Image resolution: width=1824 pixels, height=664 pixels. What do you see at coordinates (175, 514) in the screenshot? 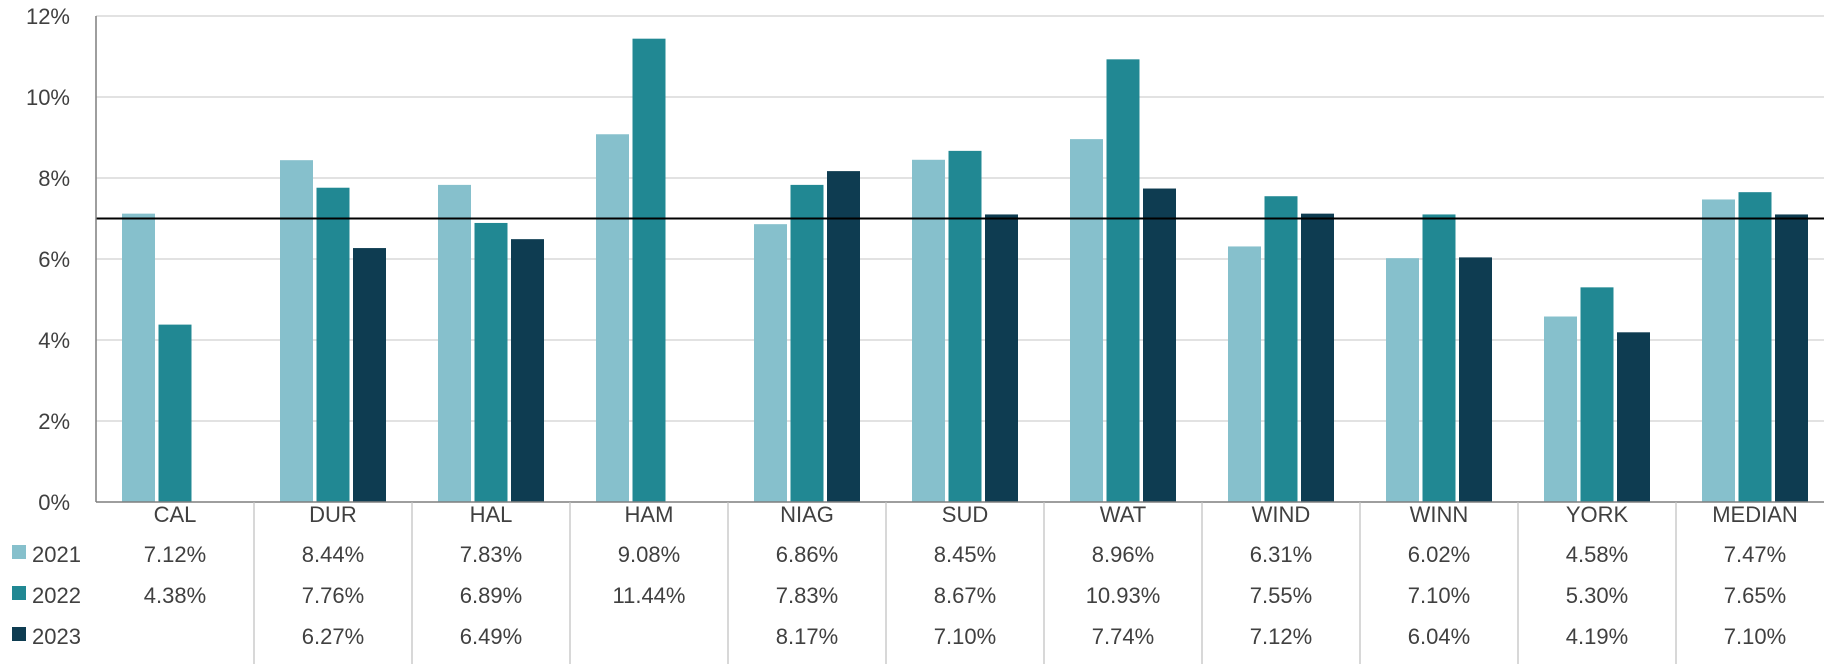
I see `category-label: CAL` at bounding box center [175, 514].